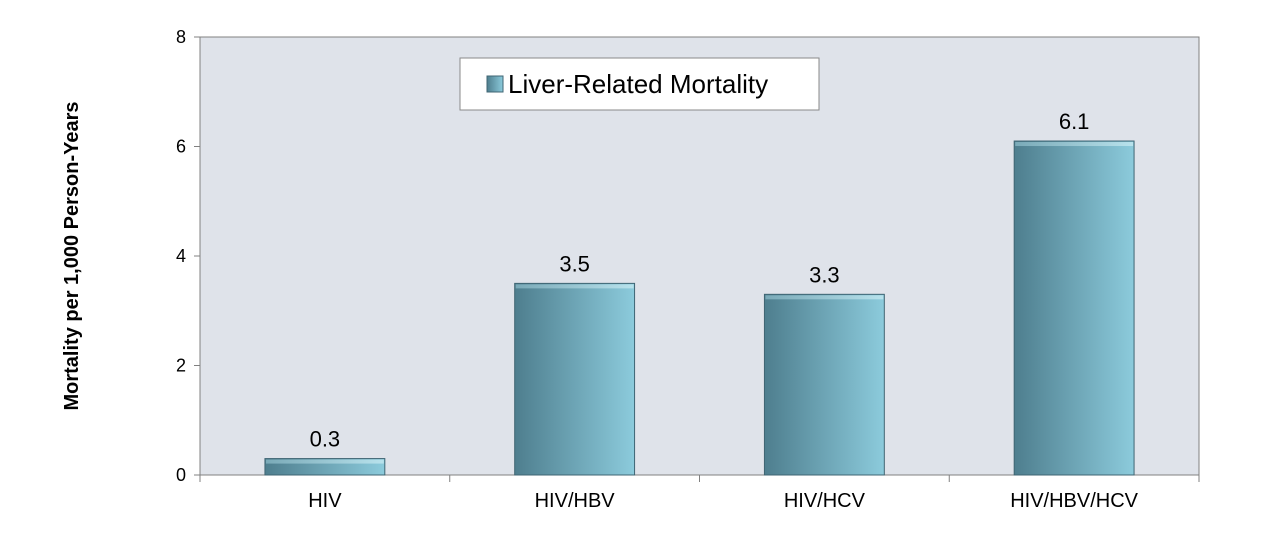  Describe the element at coordinates (723, 501) in the screenshot. I see `category-labels: HIV HIV/HBV HIV/HCV HIV/HBV/HCV` at that location.